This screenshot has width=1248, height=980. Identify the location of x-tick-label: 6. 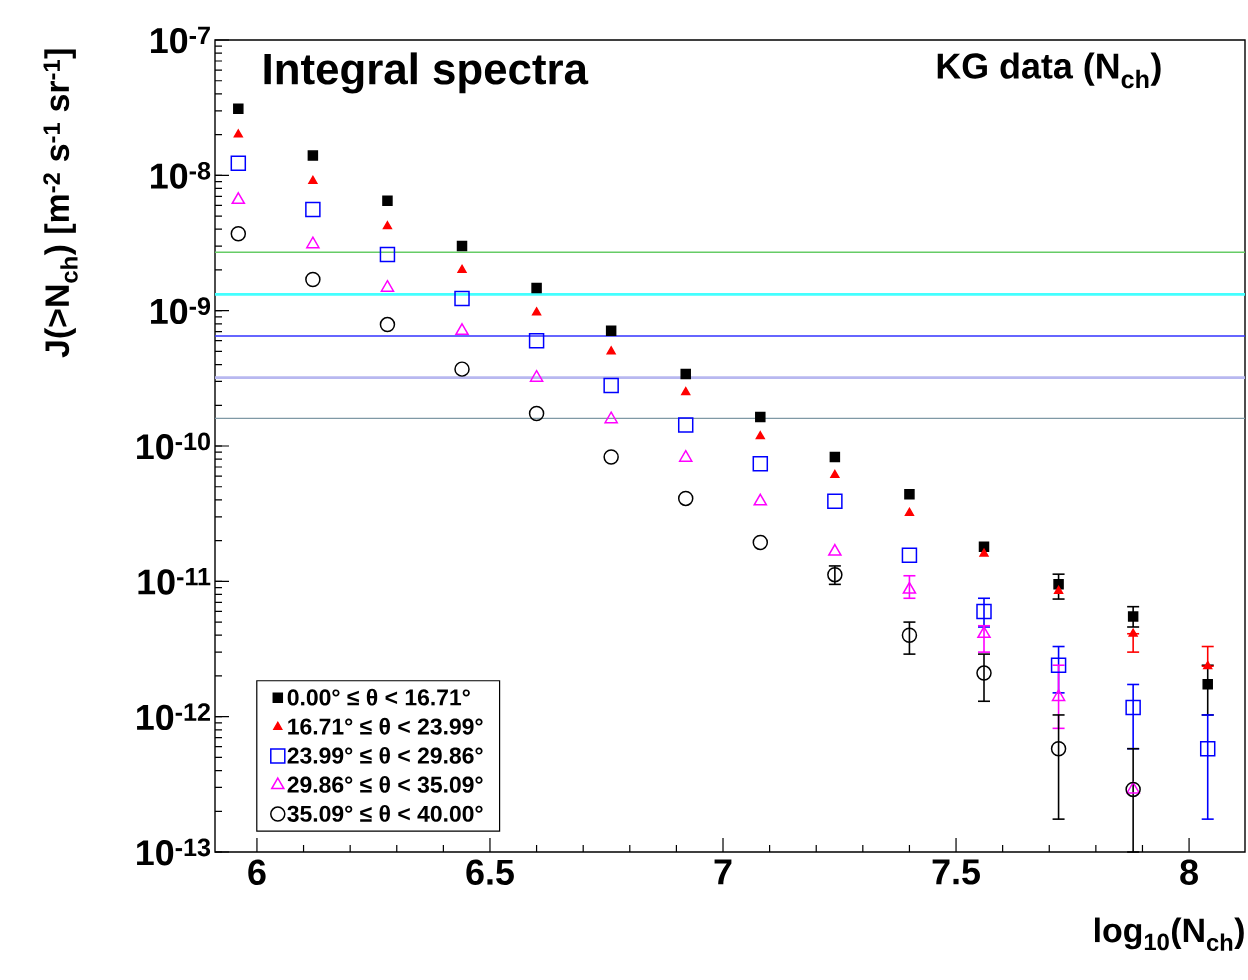
(257, 872).